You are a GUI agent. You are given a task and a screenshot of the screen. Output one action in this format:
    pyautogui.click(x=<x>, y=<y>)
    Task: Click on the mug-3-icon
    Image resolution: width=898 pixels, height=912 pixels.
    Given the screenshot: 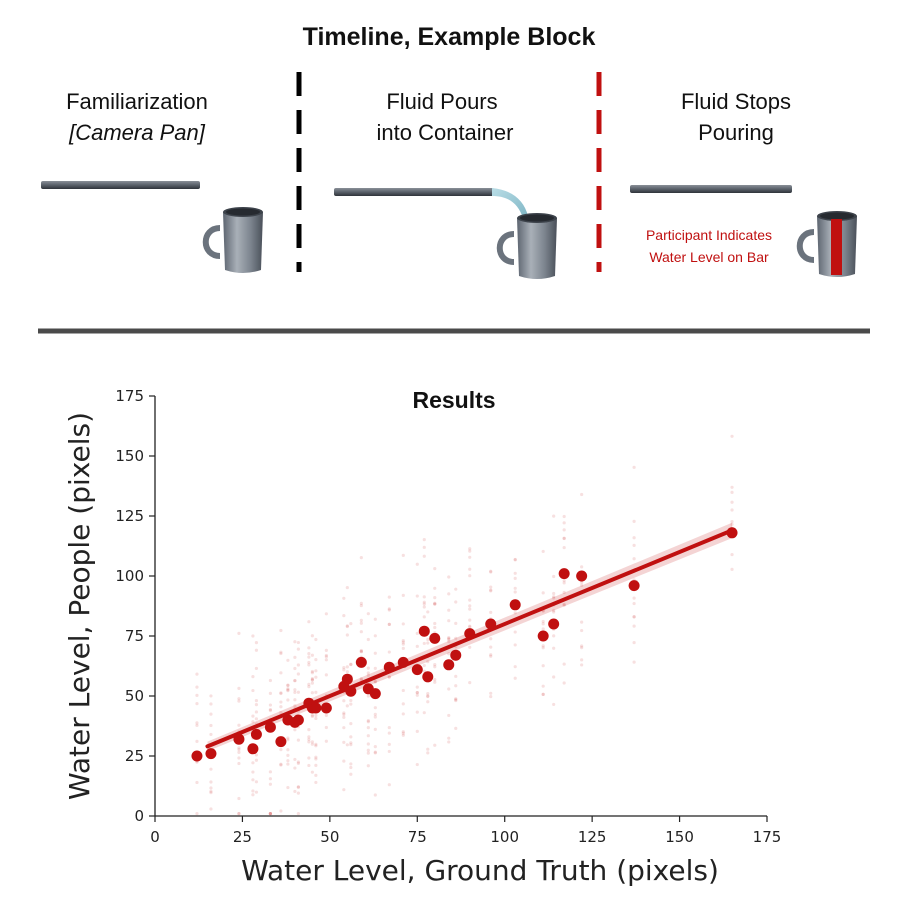 What is the action you would take?
    pyautogui.click(x=828, y=244)
    